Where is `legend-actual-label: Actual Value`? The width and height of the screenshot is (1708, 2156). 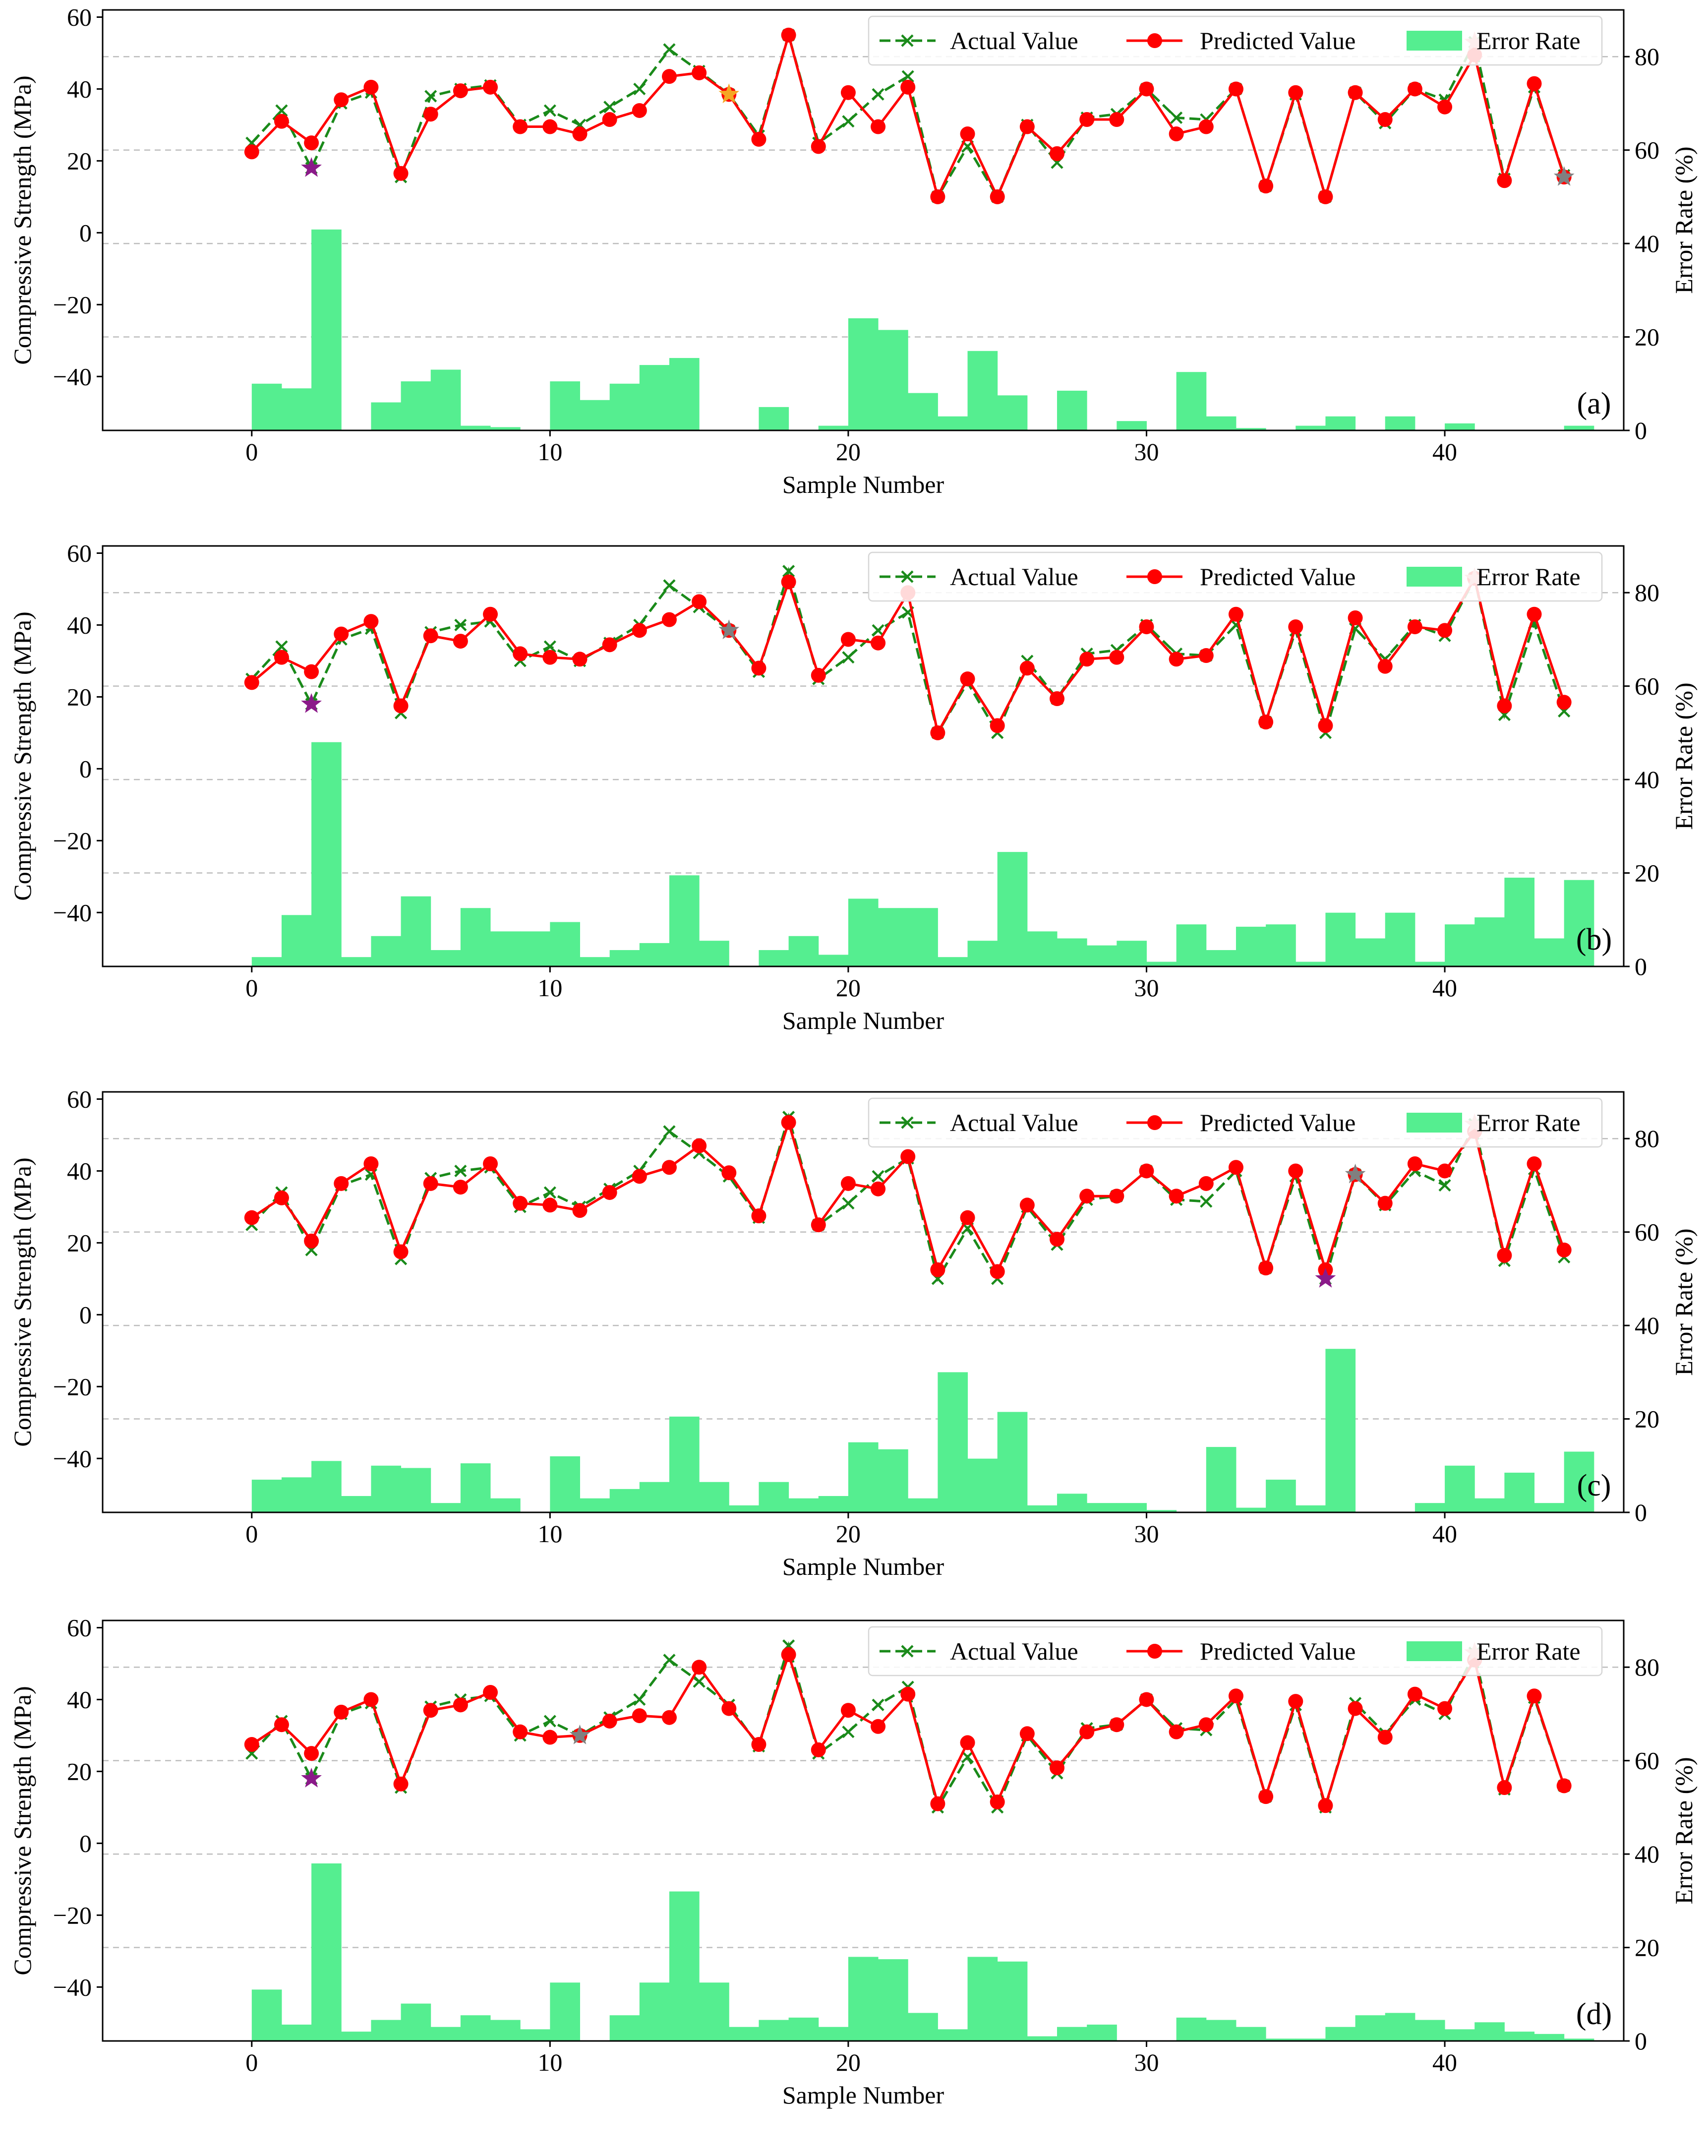
legend-actual-label: Actual Value is located at coordinates (1014, 1651).